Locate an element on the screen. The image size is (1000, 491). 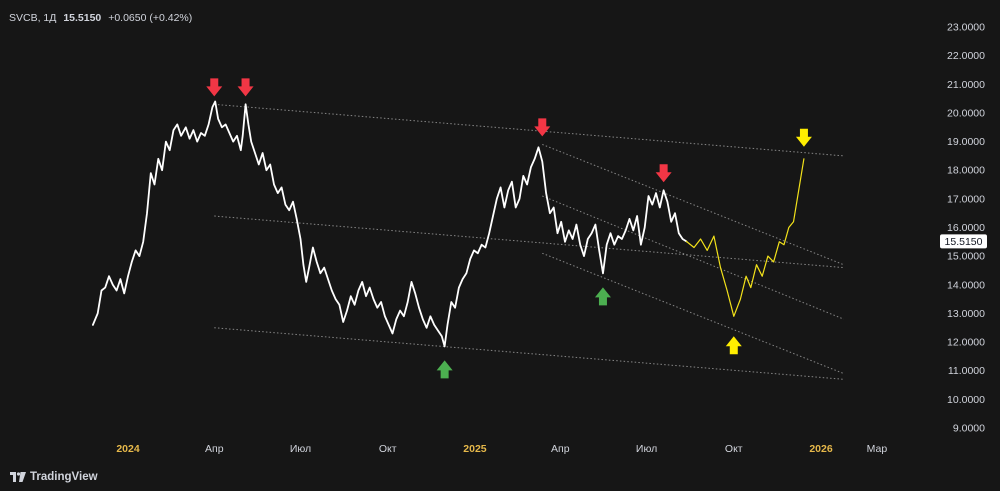
y-tick-label: 9.0000 is located at coordinates (969, 429).